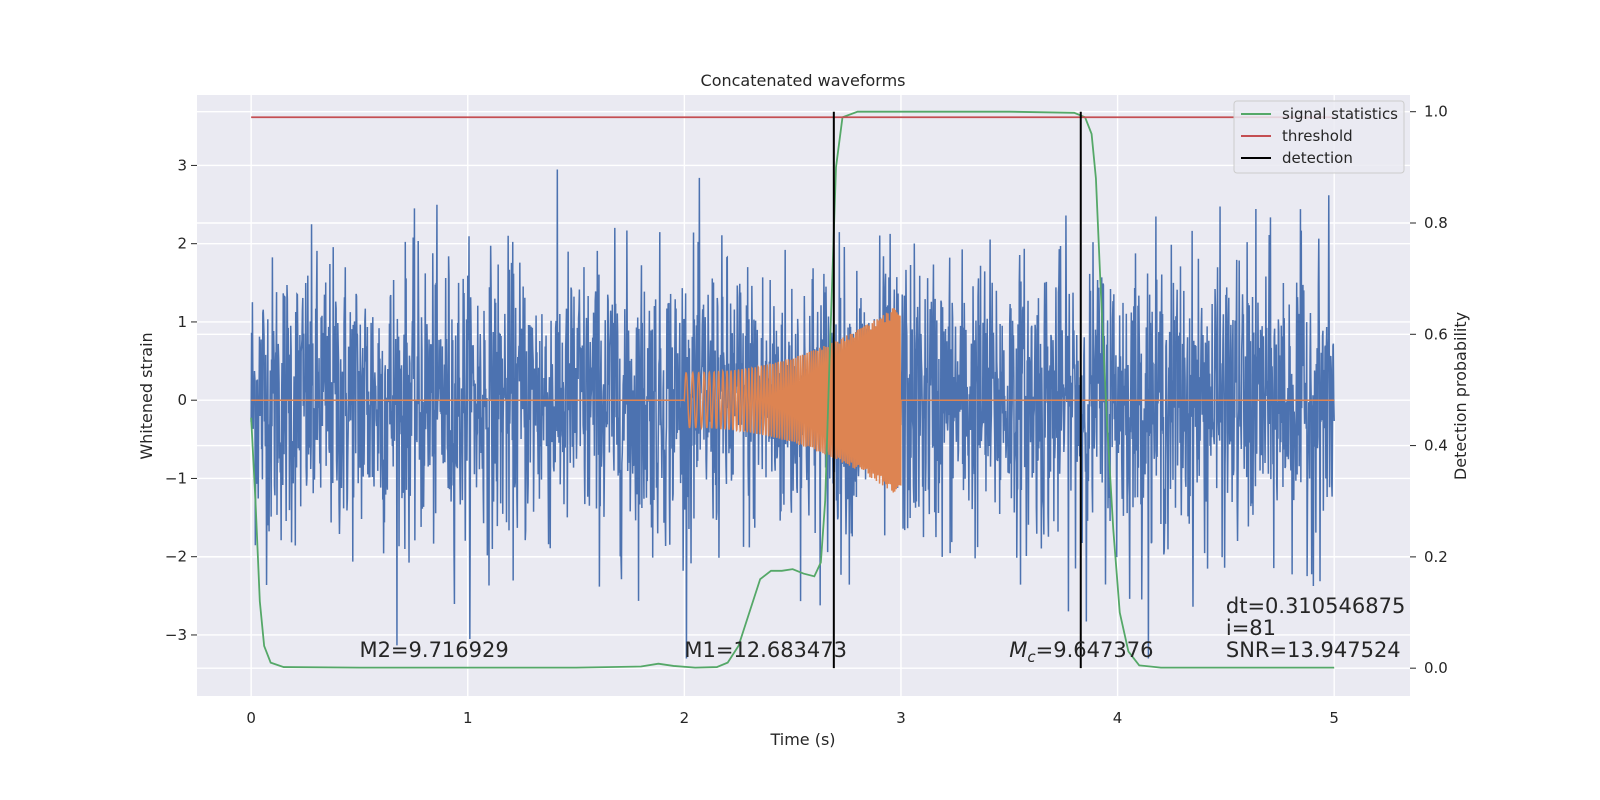 The width and height of the screenshot is (1600, 800). Describe the element at coordinates (1313, 650) in the screenshot. I see `annotation-text: SNR=13.947524` at that location.